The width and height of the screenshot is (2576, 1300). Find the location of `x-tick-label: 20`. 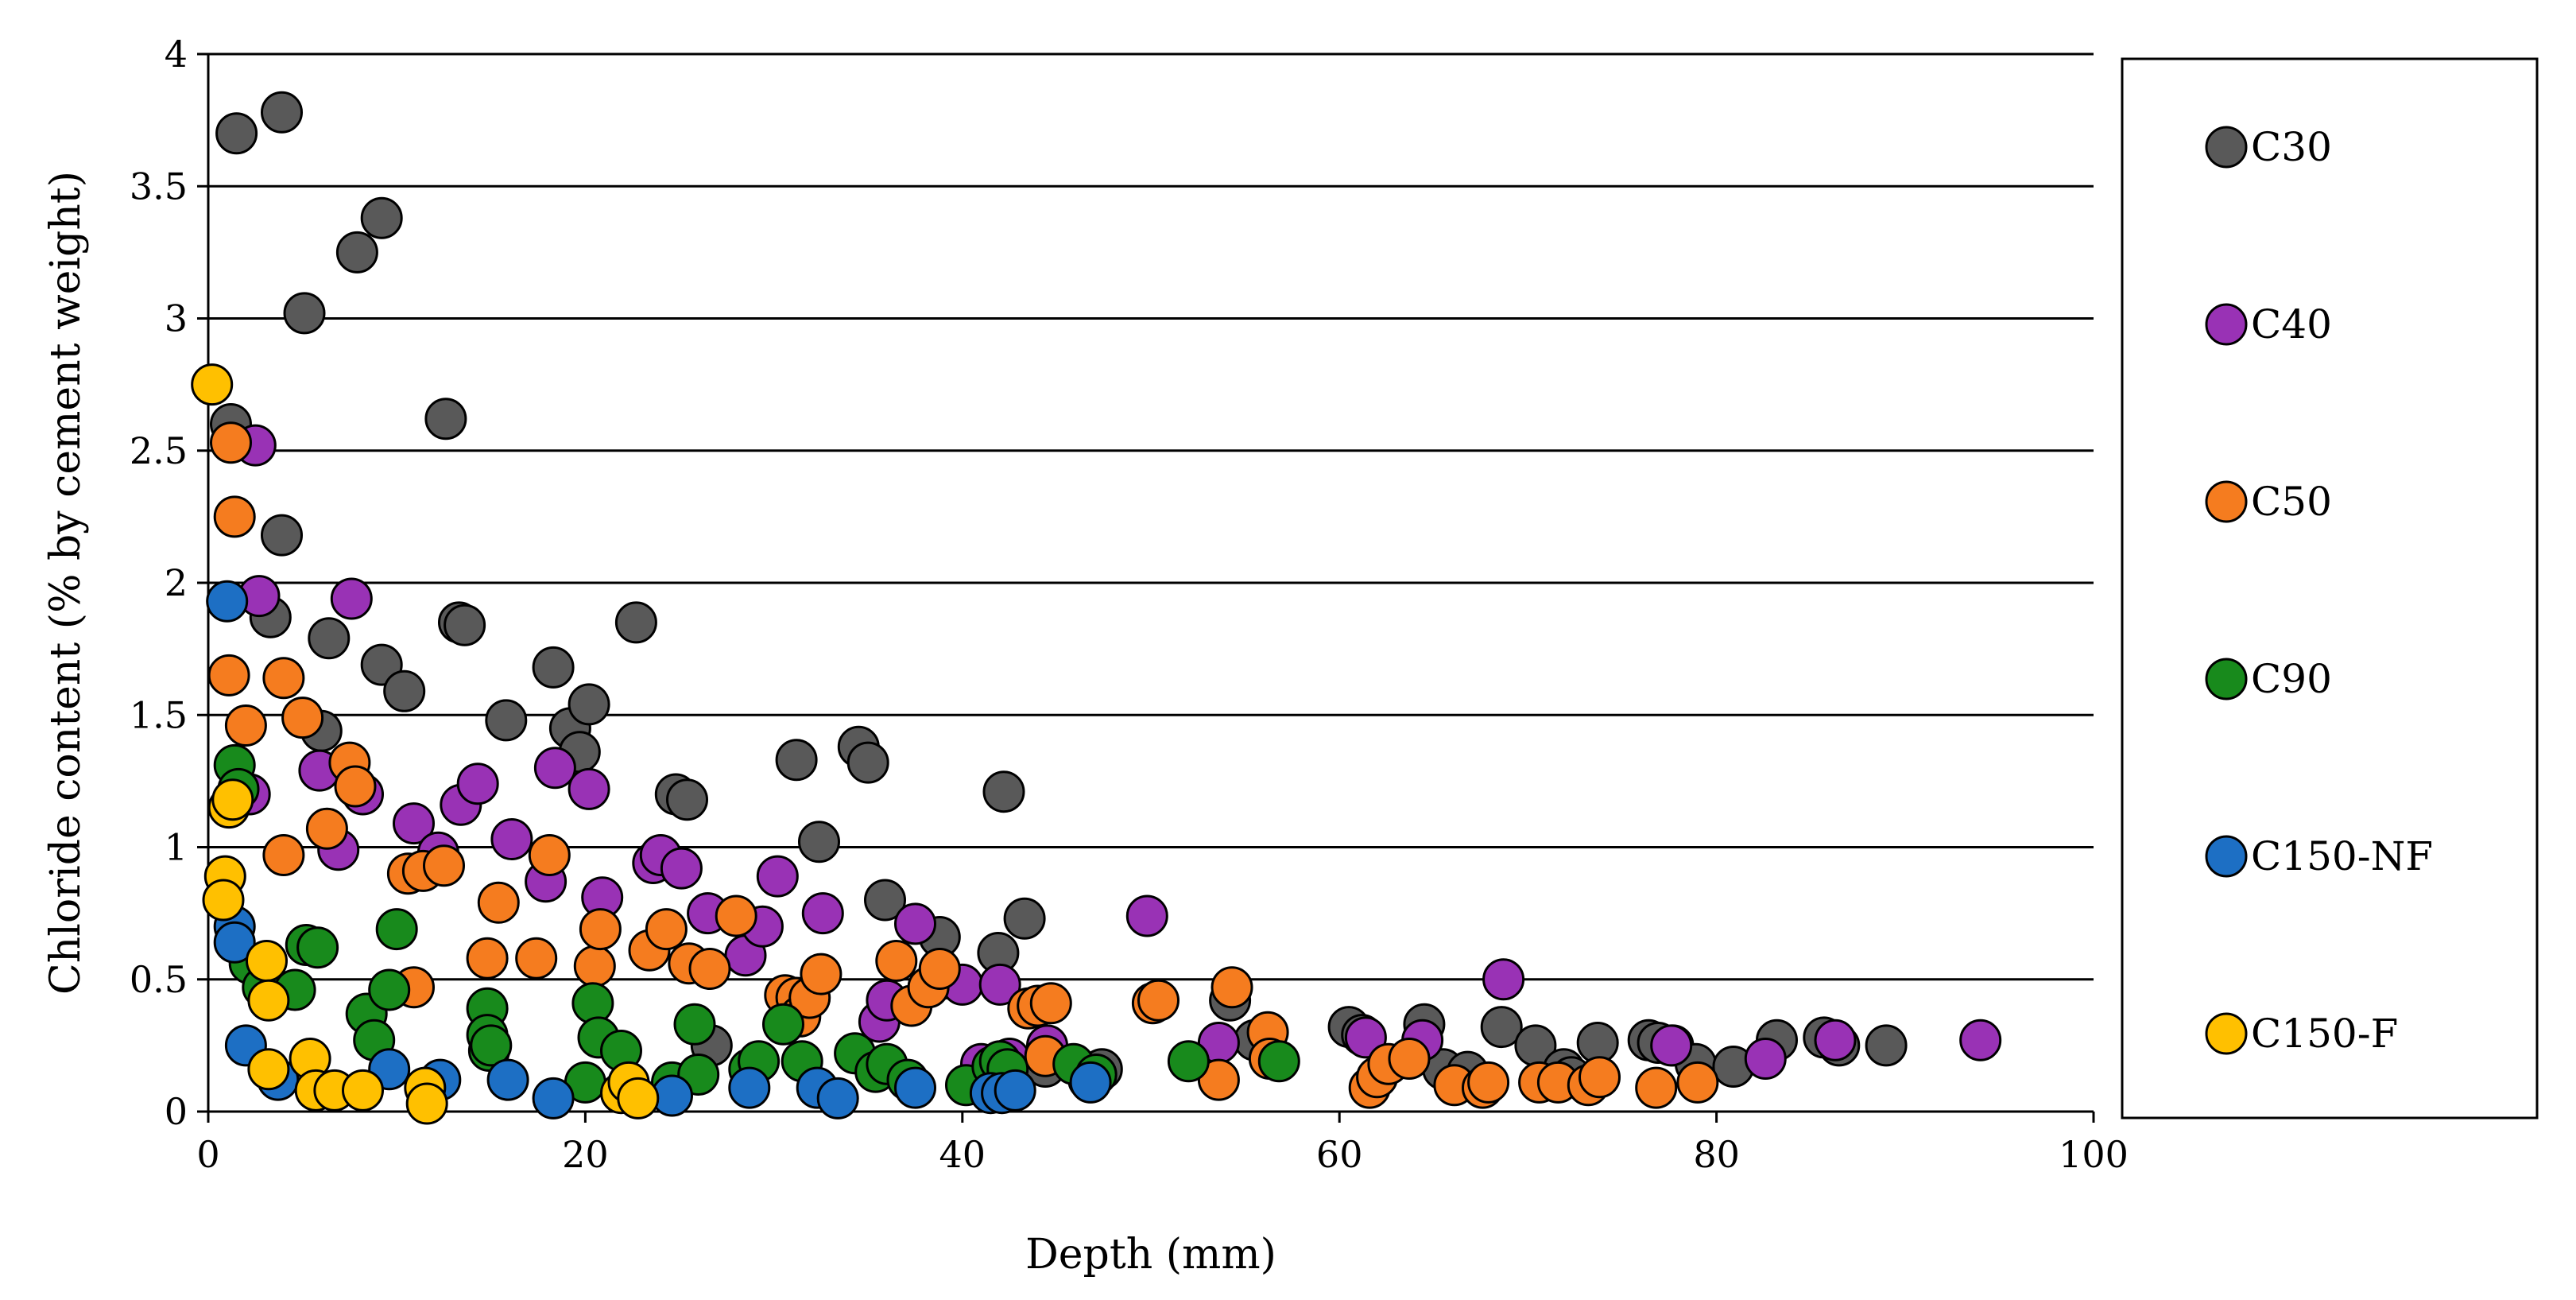

x-tick-label: 20 is located at coordinates (585, 1154).